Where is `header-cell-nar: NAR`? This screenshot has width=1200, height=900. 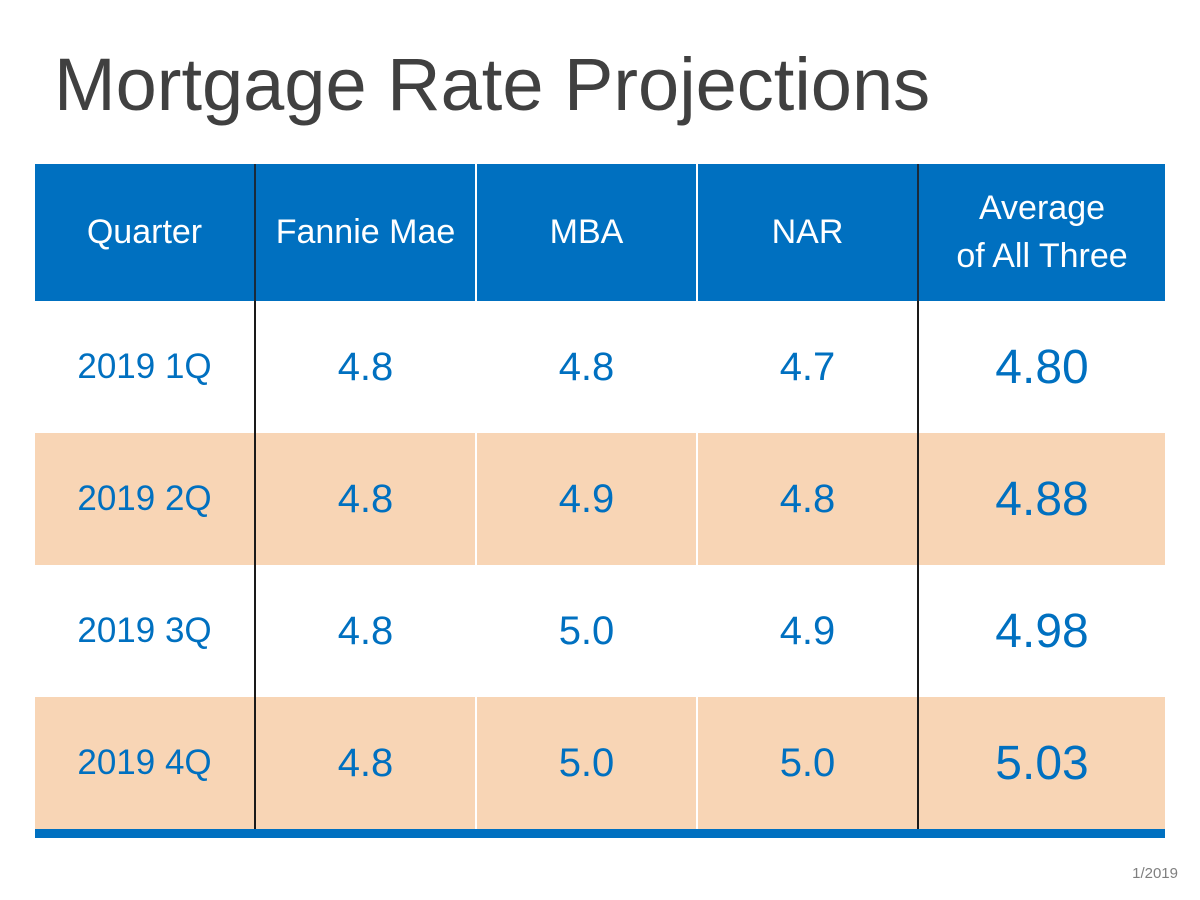
header-cell-nar: NAR is located at coordinates (808, 232).